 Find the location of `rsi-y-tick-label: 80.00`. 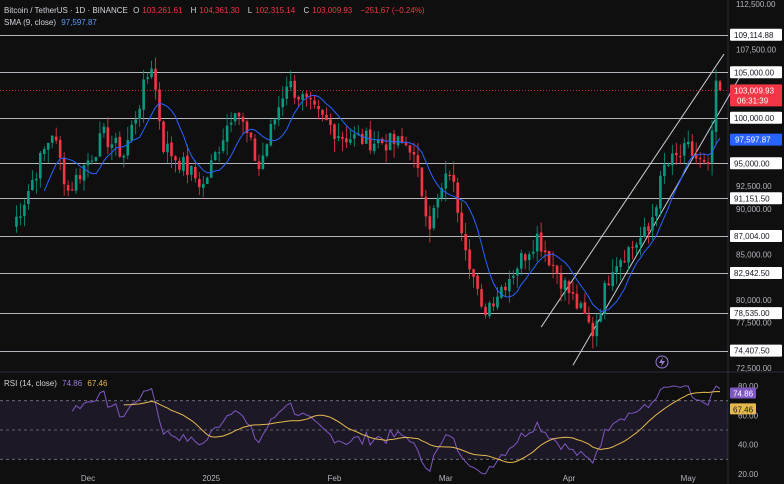

rsi-y-tick-label: 80.00 is located at coordinates (748, 386).